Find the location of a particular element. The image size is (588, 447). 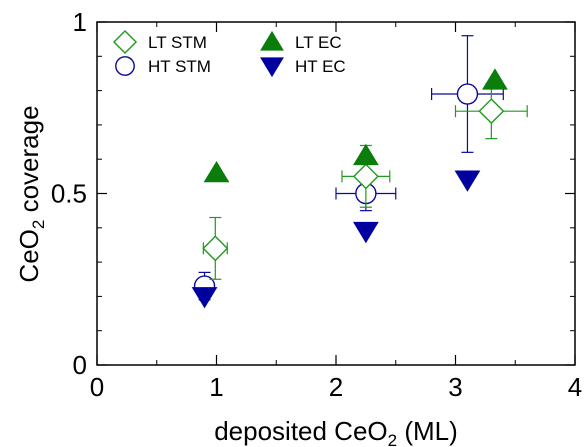

legend-item-ht-ec: HT EC is located at coordinates (303, 67).